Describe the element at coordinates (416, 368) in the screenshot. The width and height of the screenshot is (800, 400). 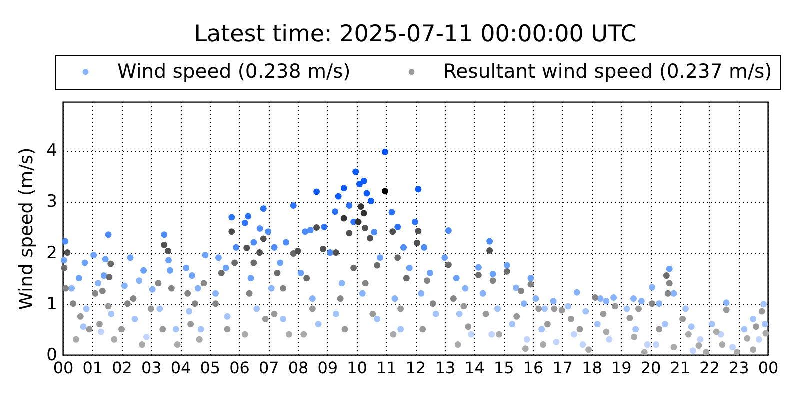
I see `x-tick-label: 12` at that location.